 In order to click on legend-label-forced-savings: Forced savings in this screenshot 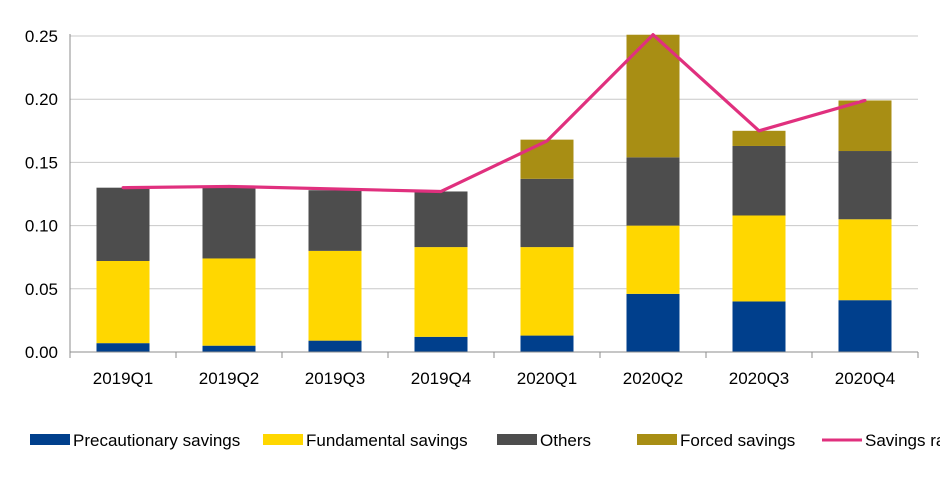, I will do `click(737, 440)`.